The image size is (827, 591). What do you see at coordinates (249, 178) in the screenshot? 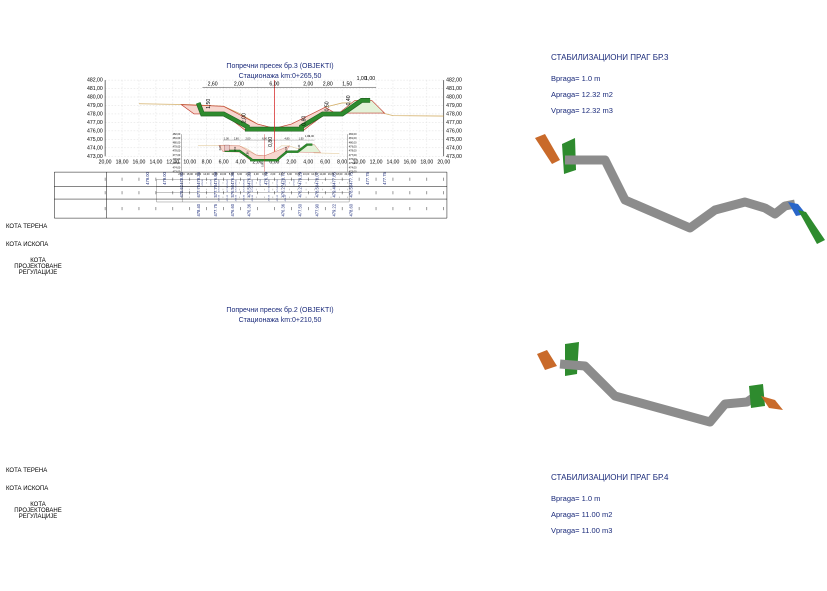
I see `s1-row1-value: 476.20` at bounding box center [249, 178].